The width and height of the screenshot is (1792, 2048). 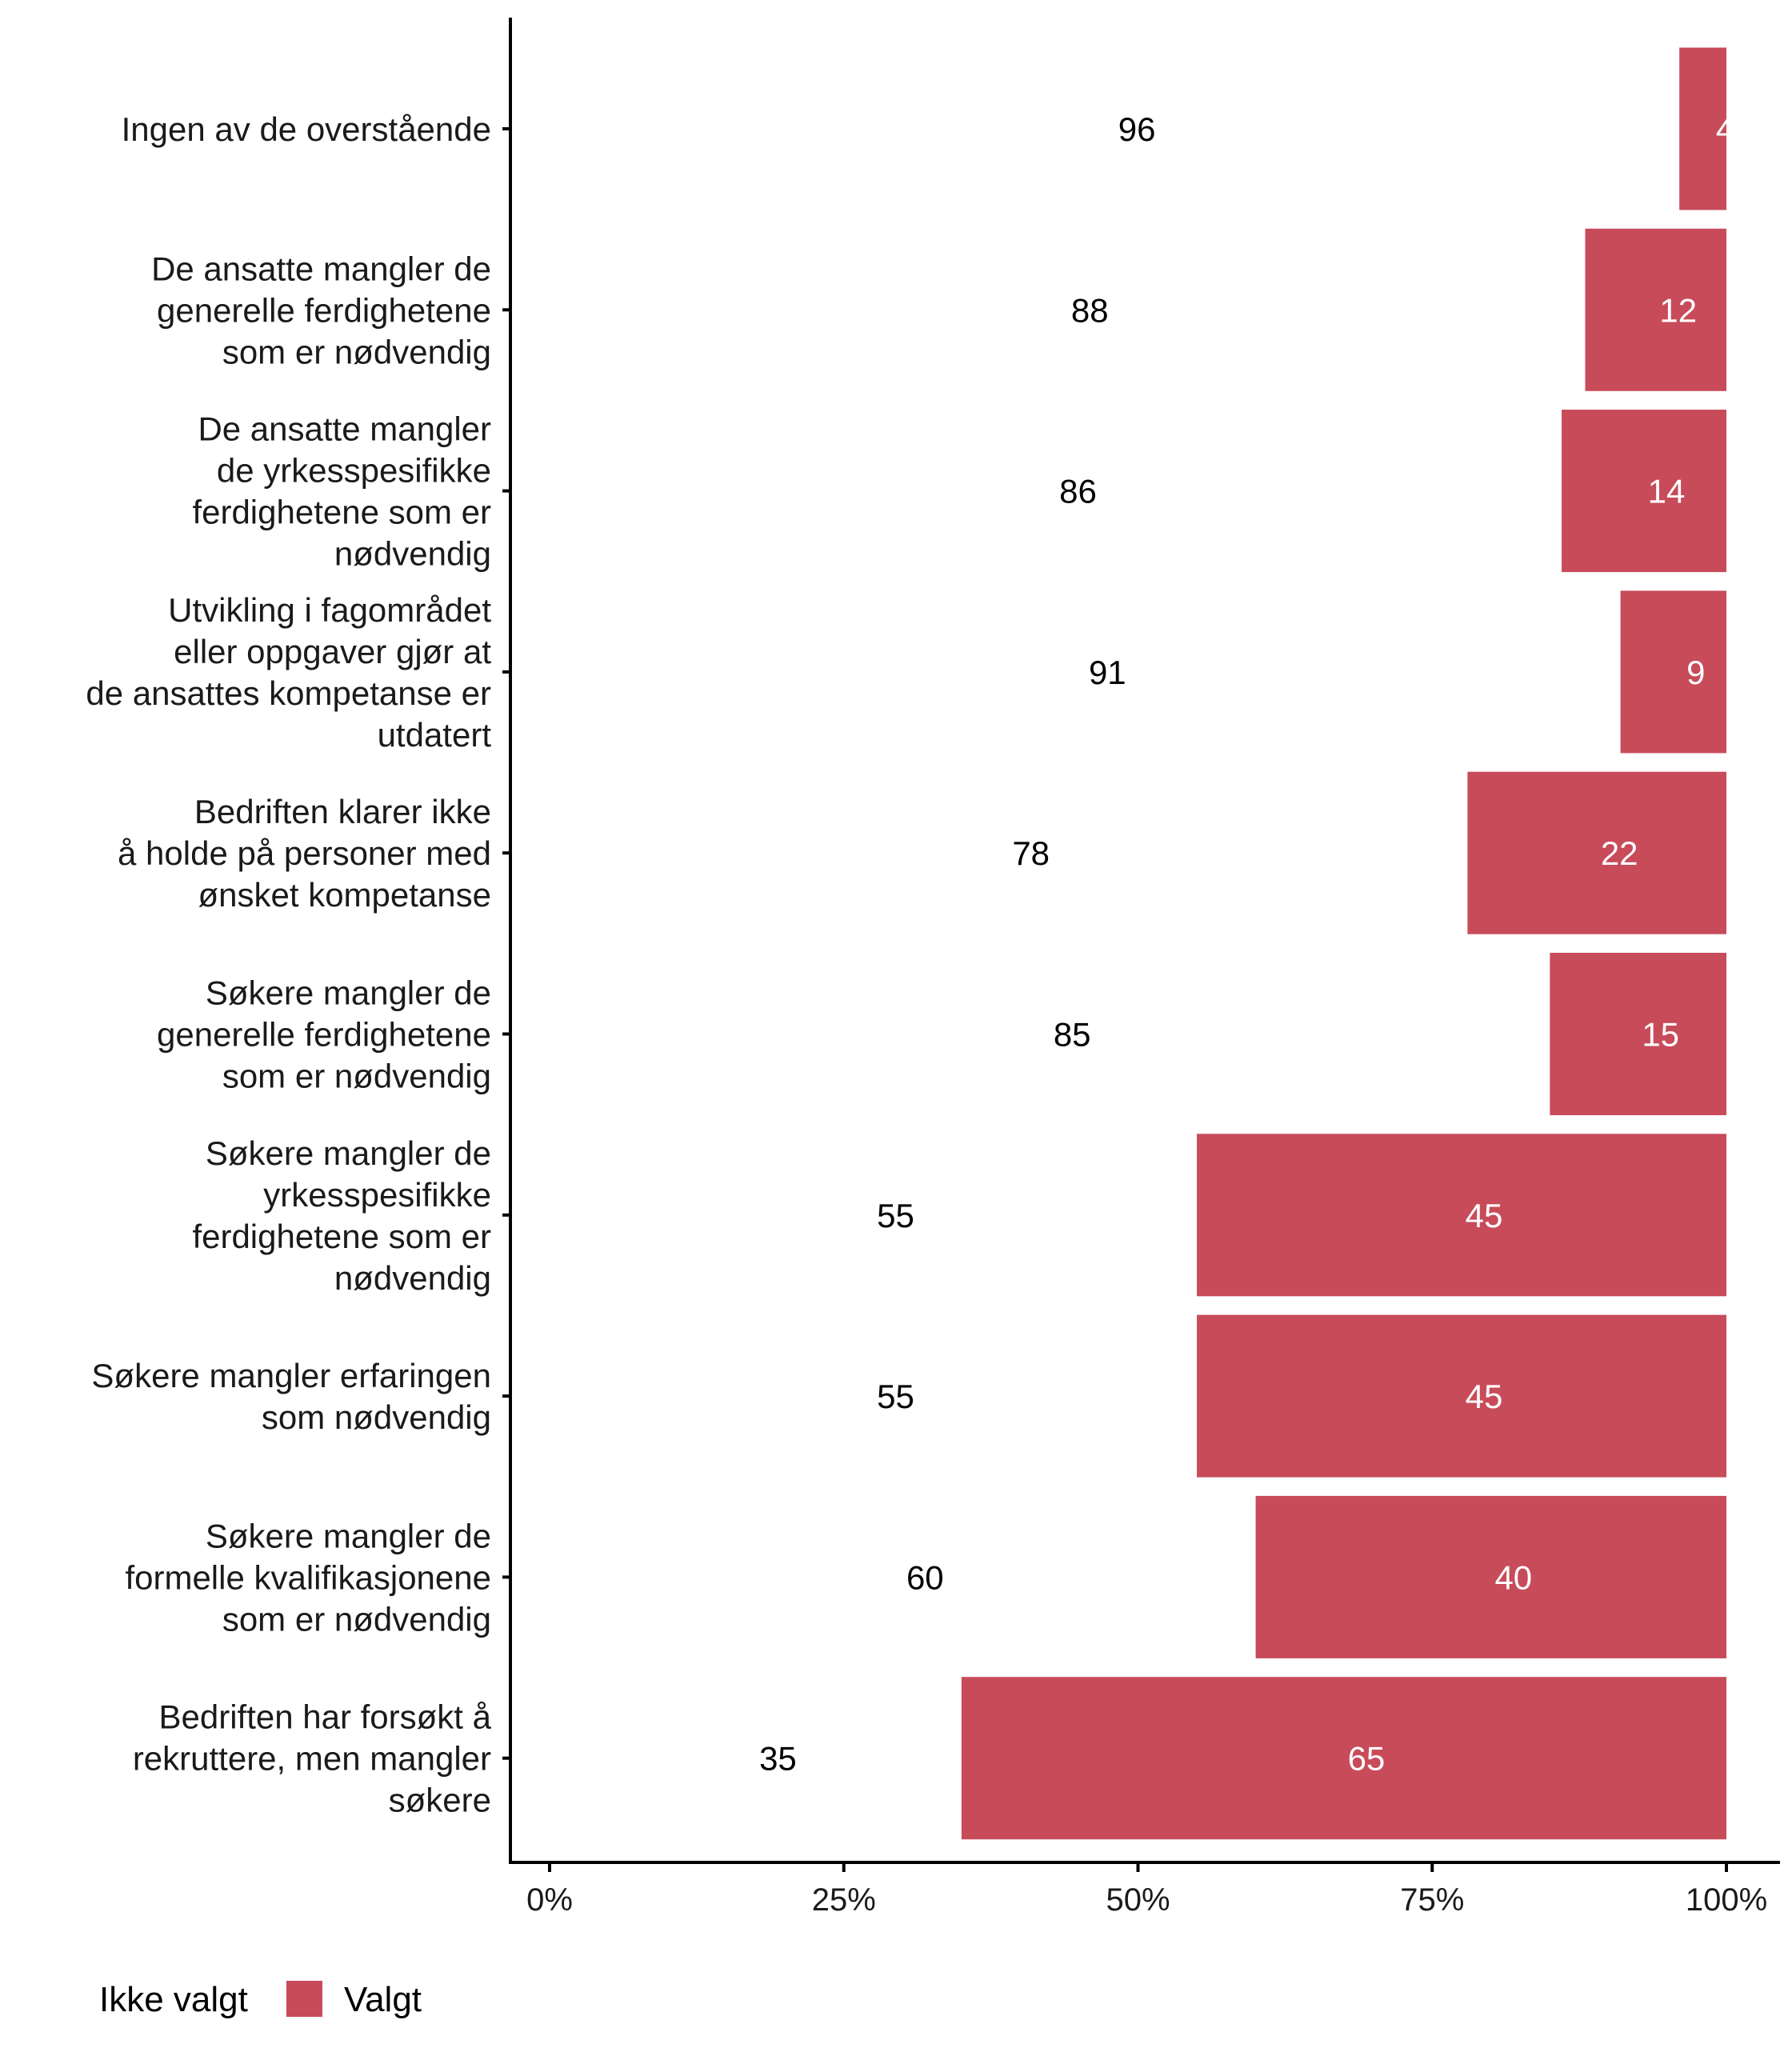 What do you see at coordinates (1090, 310) in the screenshot?
I see `data-label: 88` at bounding box center [1090, 310].